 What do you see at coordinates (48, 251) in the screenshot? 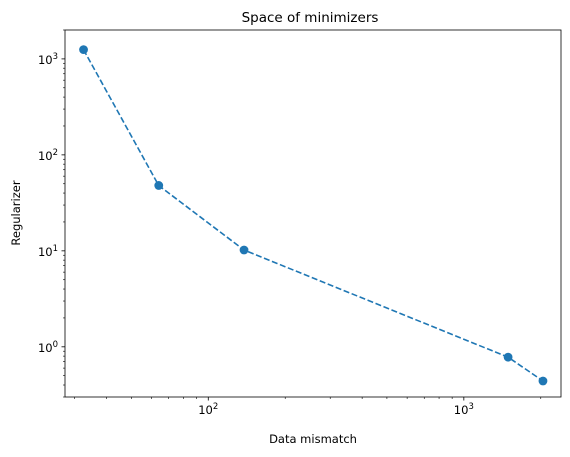
I see `y-tick-label: 101` at bounding box center [48, 251].